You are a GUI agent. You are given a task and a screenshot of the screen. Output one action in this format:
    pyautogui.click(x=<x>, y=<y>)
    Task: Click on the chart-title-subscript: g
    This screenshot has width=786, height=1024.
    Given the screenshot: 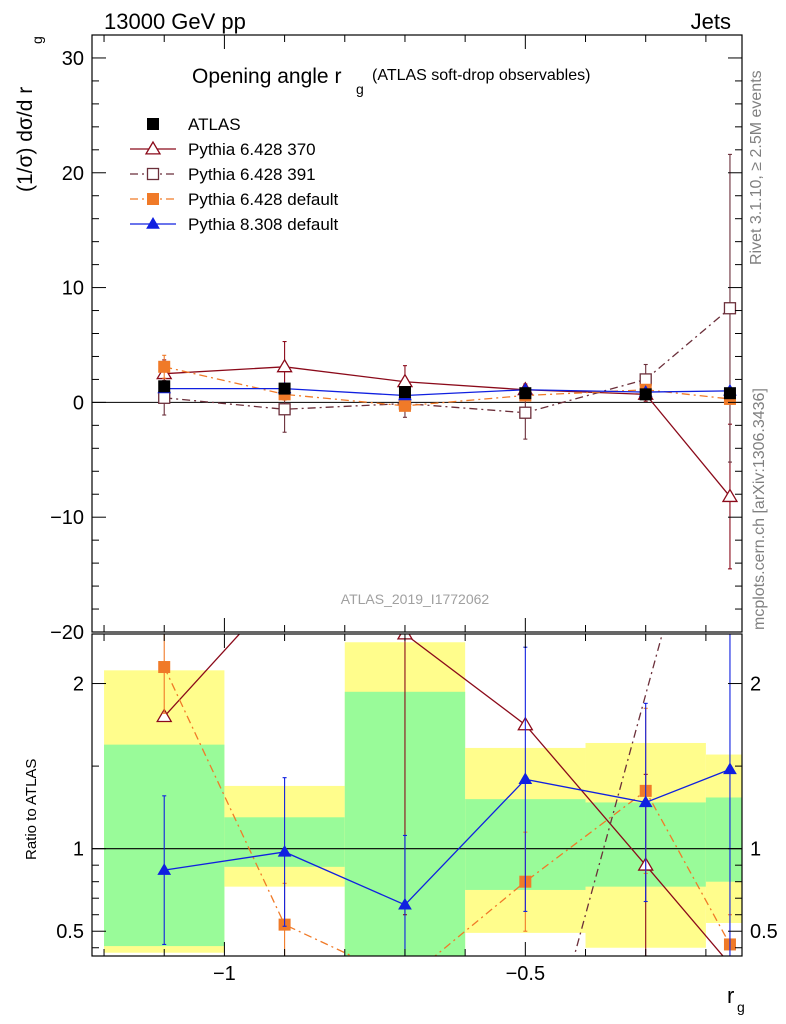 What is the action you would take?
    pyautogui.click(x=360, y=89)
    